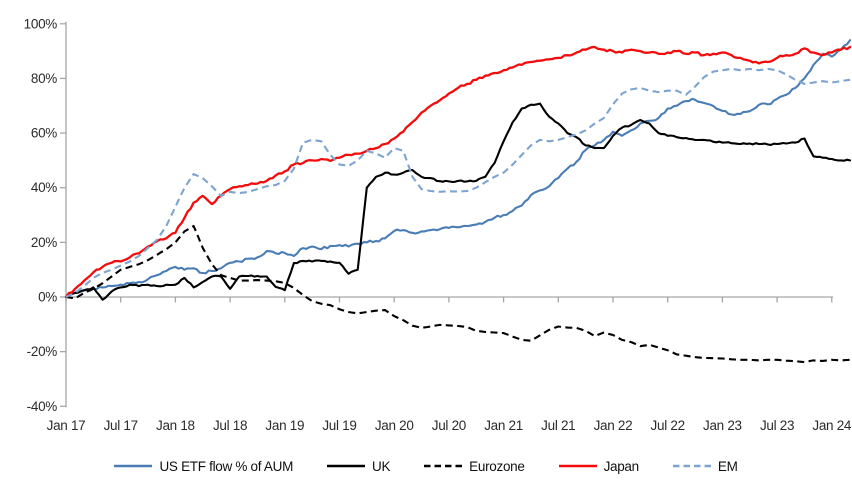 This screenshot has width=852, height=494. Describe the element at coordinates (722, 425) in the screenshot. I see `x-axis-label: Jan 23` at that location.